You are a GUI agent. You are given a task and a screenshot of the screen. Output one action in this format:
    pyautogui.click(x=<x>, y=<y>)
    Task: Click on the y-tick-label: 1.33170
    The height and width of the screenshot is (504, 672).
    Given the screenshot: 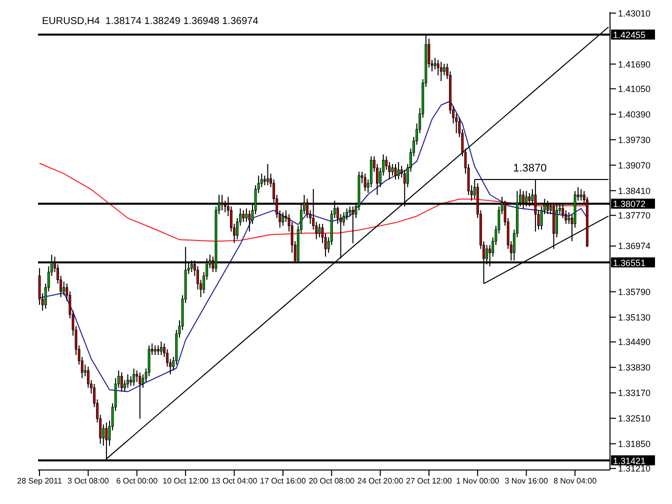 What is the action you would take?
    pyautogui.click(x=634, y=393)
    